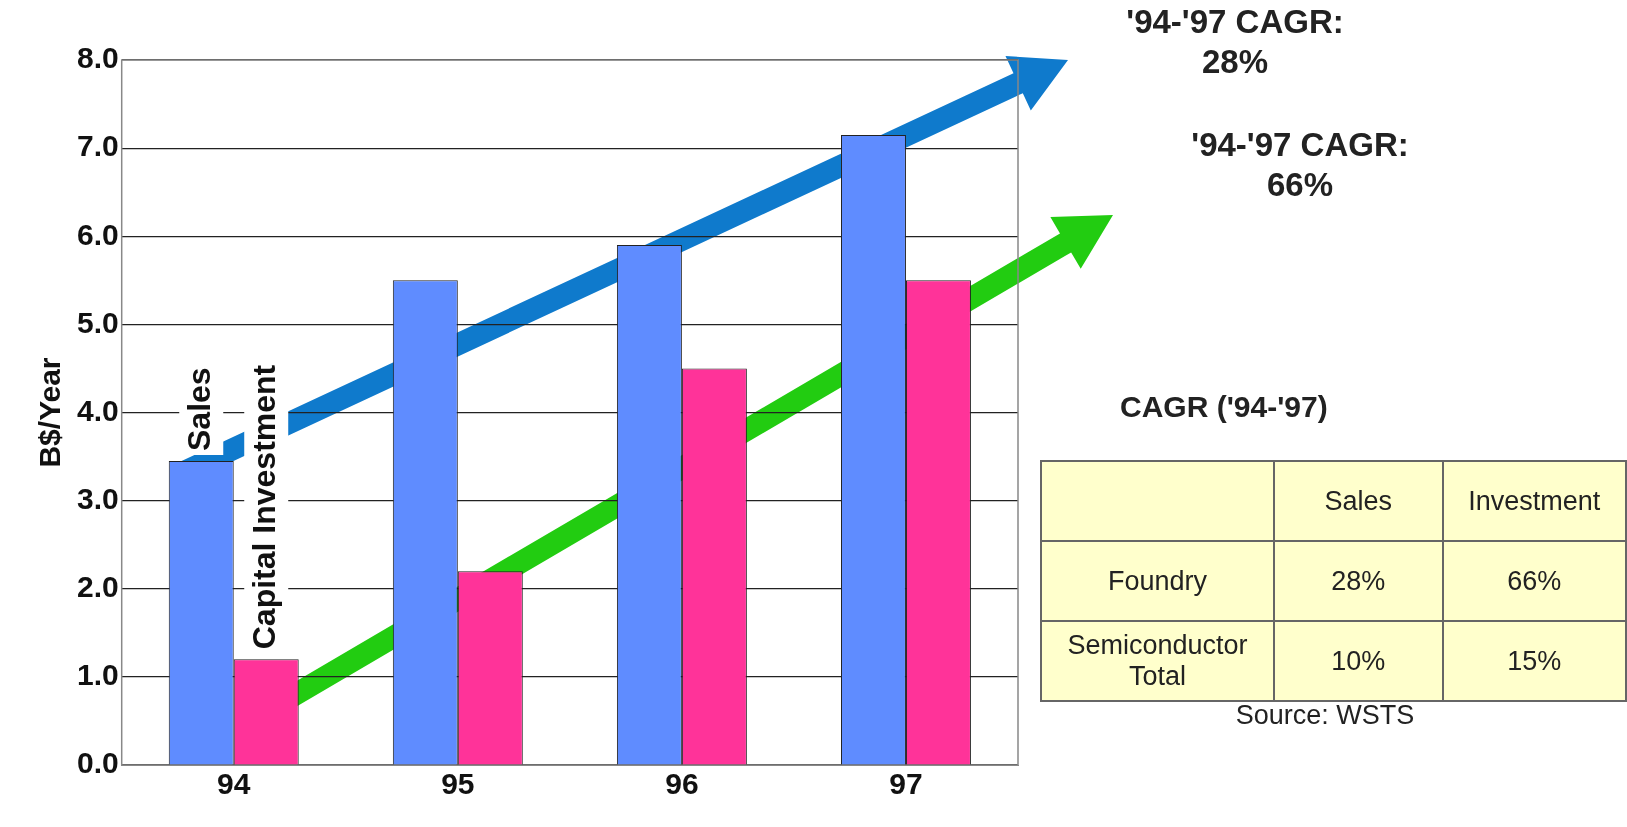 The width and height of the screenshot is (1627, 827). What do you see at coordinates (1534, 661) in the screenshot?
I see `text: 15%` at bounding box center [1534, 661].